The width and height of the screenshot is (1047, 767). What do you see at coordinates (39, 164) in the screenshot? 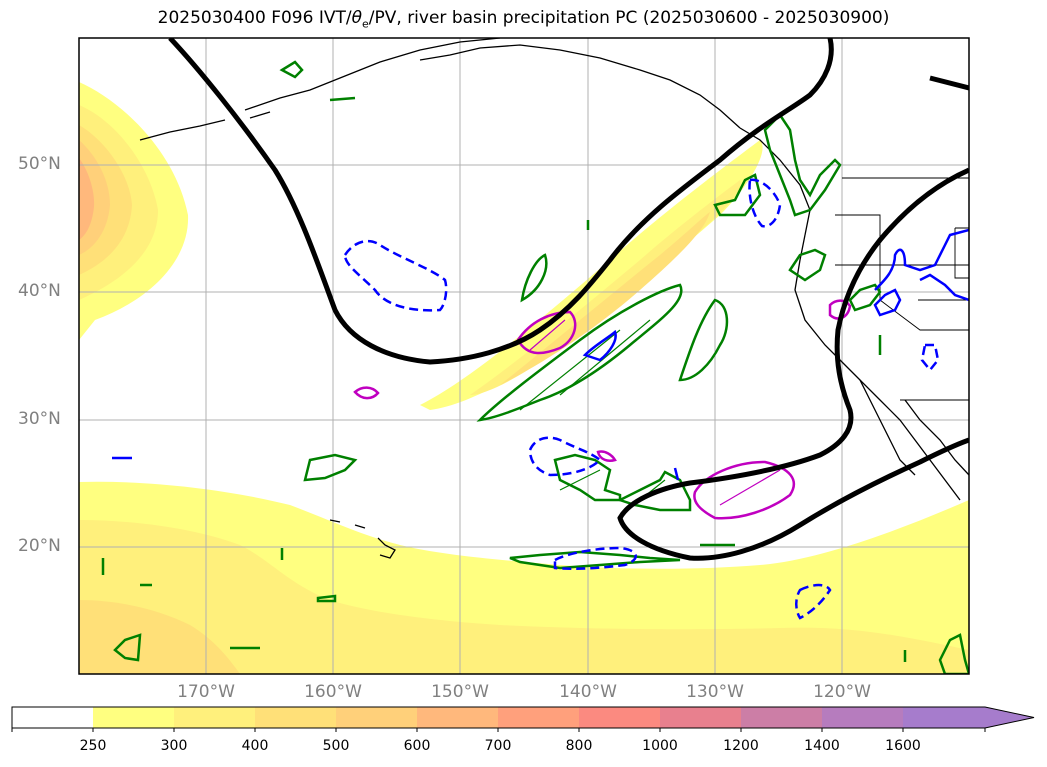
I see `lat-label-50n: 50°N` at bounding box center [39, 164].